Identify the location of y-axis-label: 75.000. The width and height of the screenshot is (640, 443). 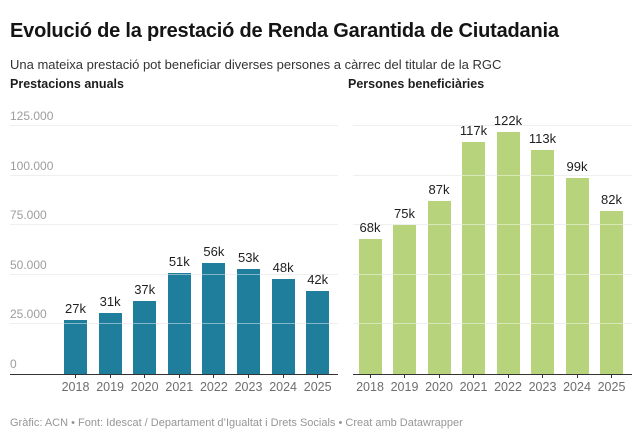
(28, 215).